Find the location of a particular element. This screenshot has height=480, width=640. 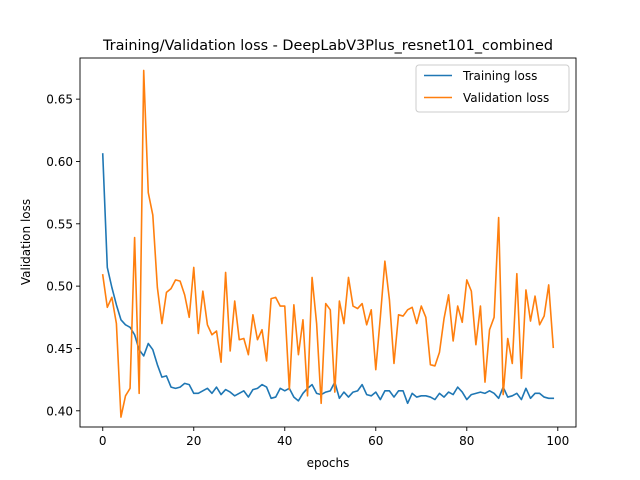

x-tick-label: 20 is located at coordinates (193, 441).